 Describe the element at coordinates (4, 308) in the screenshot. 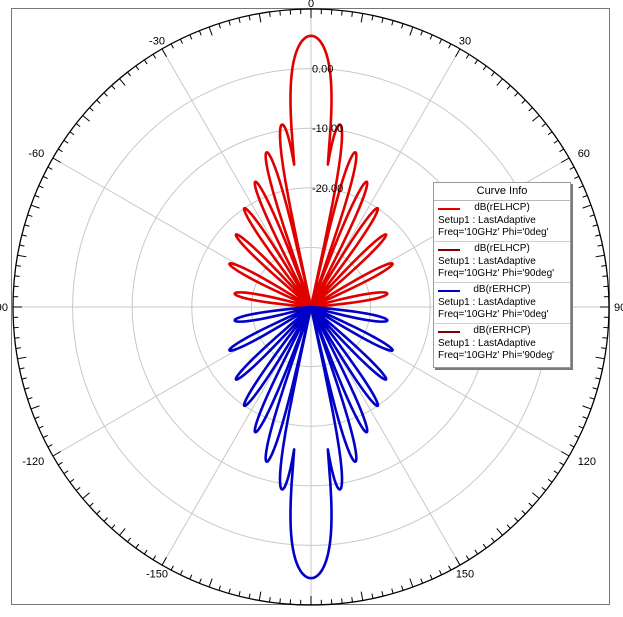

I see `angle-label: -90` at that location.